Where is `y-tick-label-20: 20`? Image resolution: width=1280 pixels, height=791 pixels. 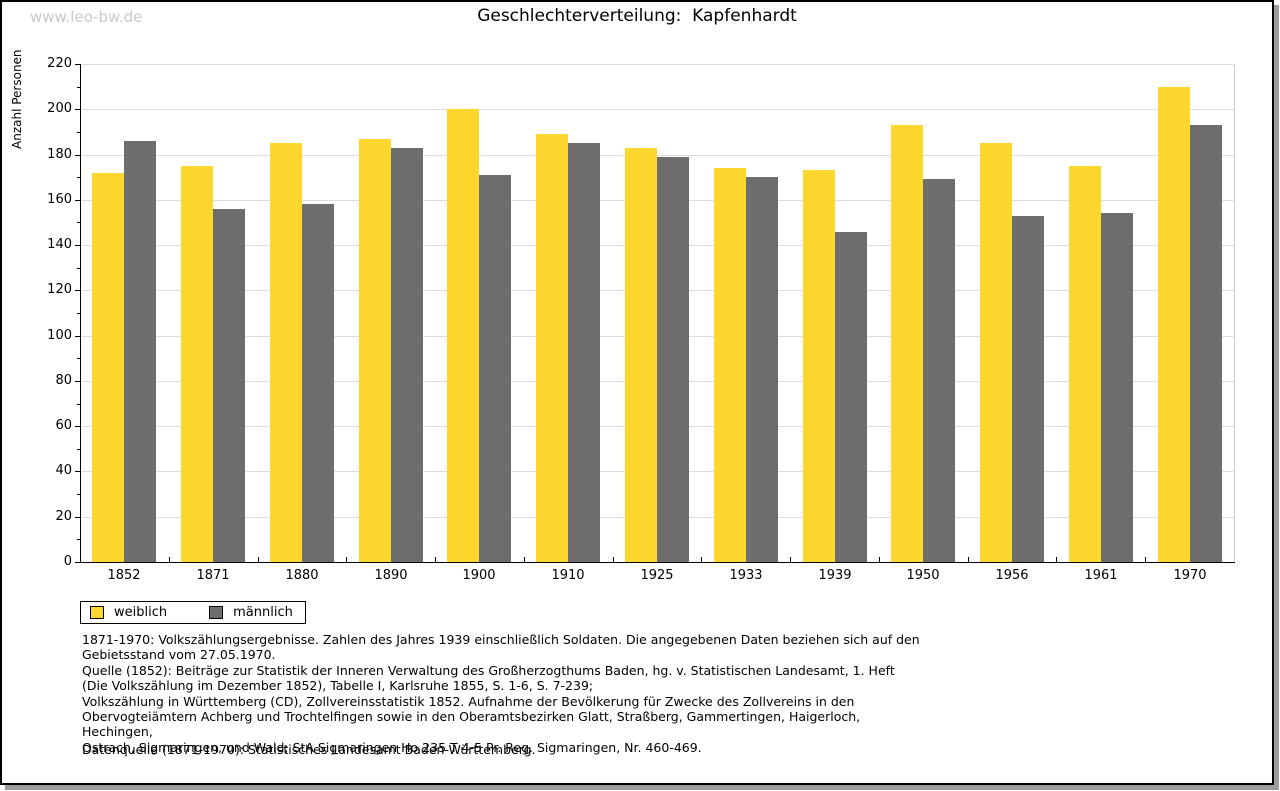
y-tick-label-20: 20 is located at coordinates (63, 516).